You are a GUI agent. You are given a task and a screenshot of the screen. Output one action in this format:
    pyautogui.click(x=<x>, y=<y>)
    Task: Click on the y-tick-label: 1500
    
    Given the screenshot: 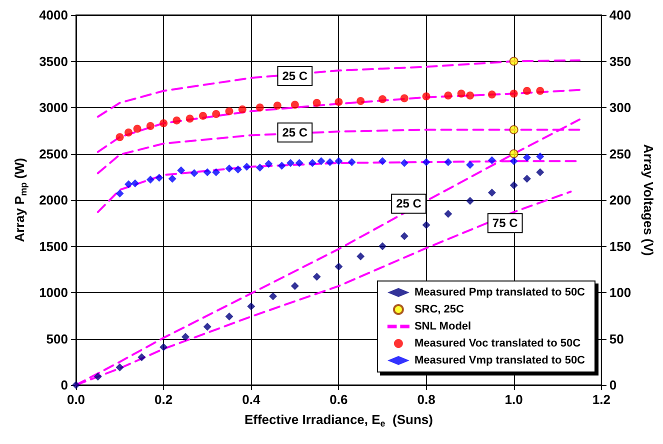 What is the action you would take?
    pyautogui.click(x=53, y=246)
    